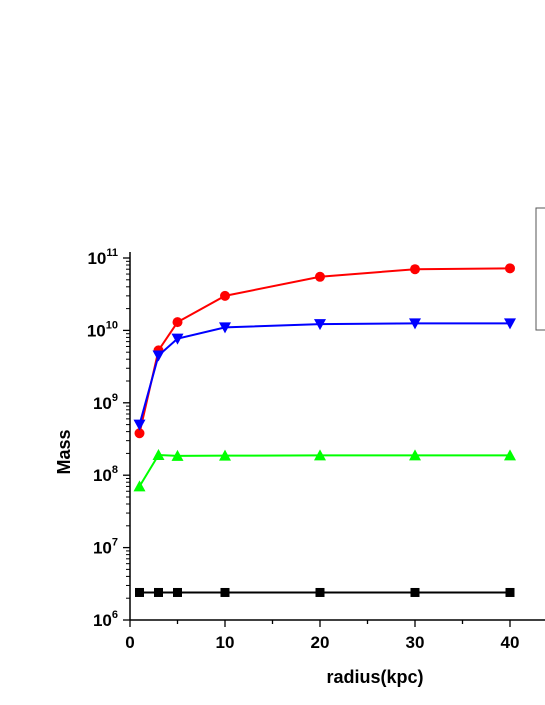 The width and height of the screenshot is (545, 705). Describe the element at coordinates (540, 269) in the screenshot. I see `legend-box` at that location.